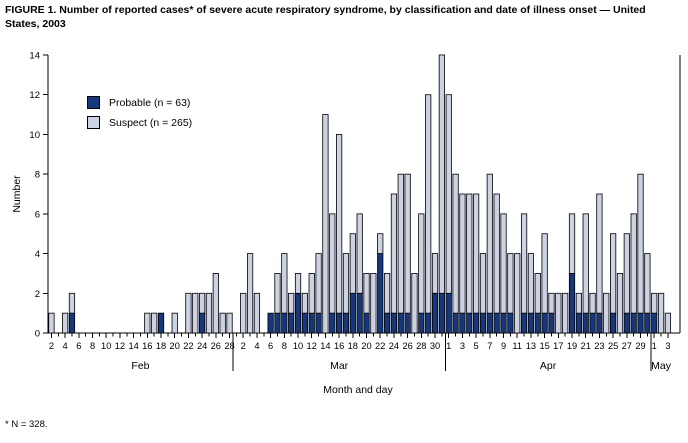 Image resolution: width=688 pixels, height=443 pixels. I want to click on x-tick-label: 3, so click(667, 346).